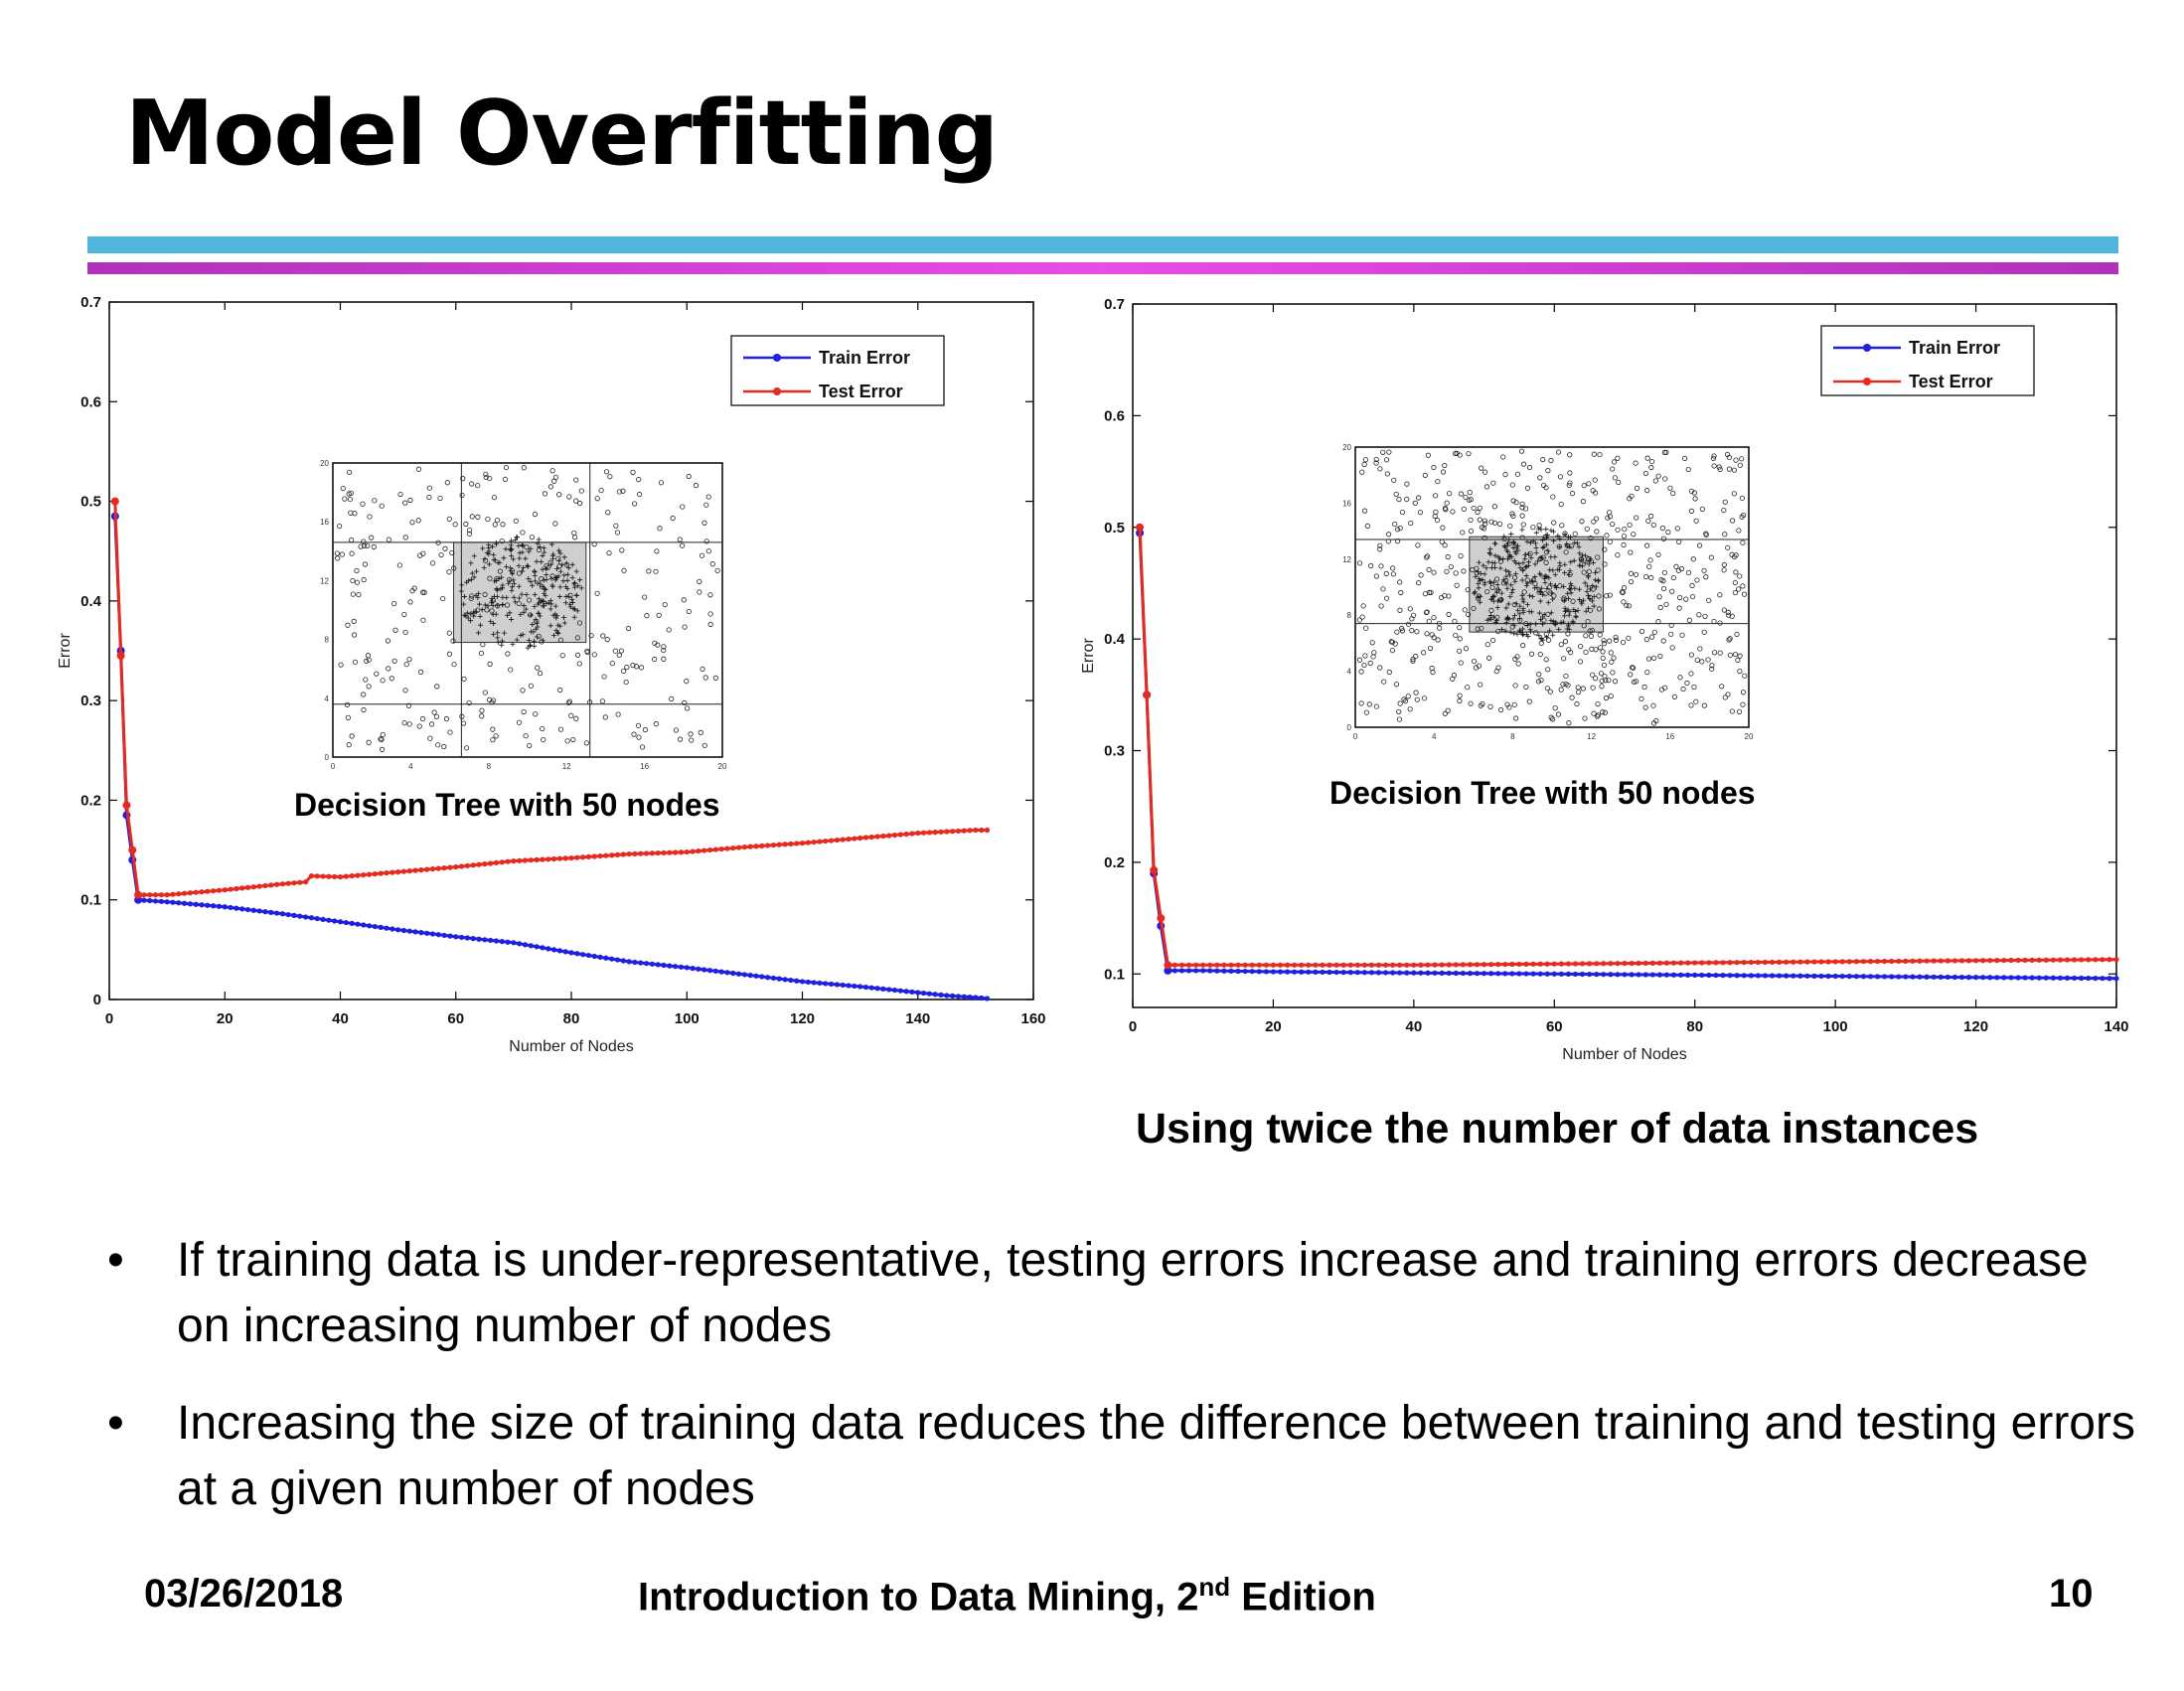  Describe the element at coordinates (225, 1018) in the screenshot. I see `x-tick-label: 20` at that location.